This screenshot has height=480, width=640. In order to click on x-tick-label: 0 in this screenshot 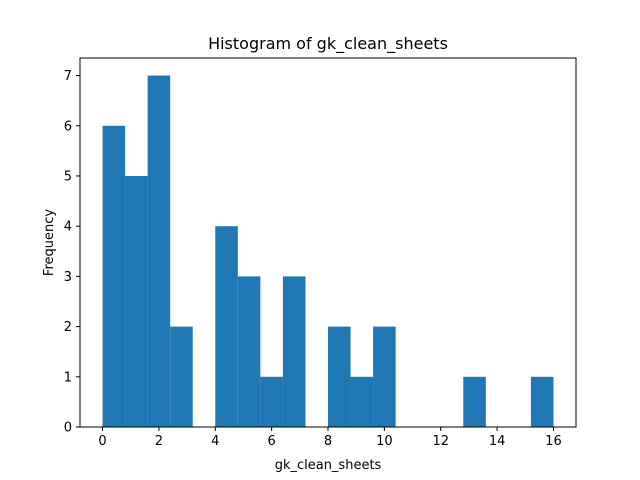, I will do `click(102, 441)`.